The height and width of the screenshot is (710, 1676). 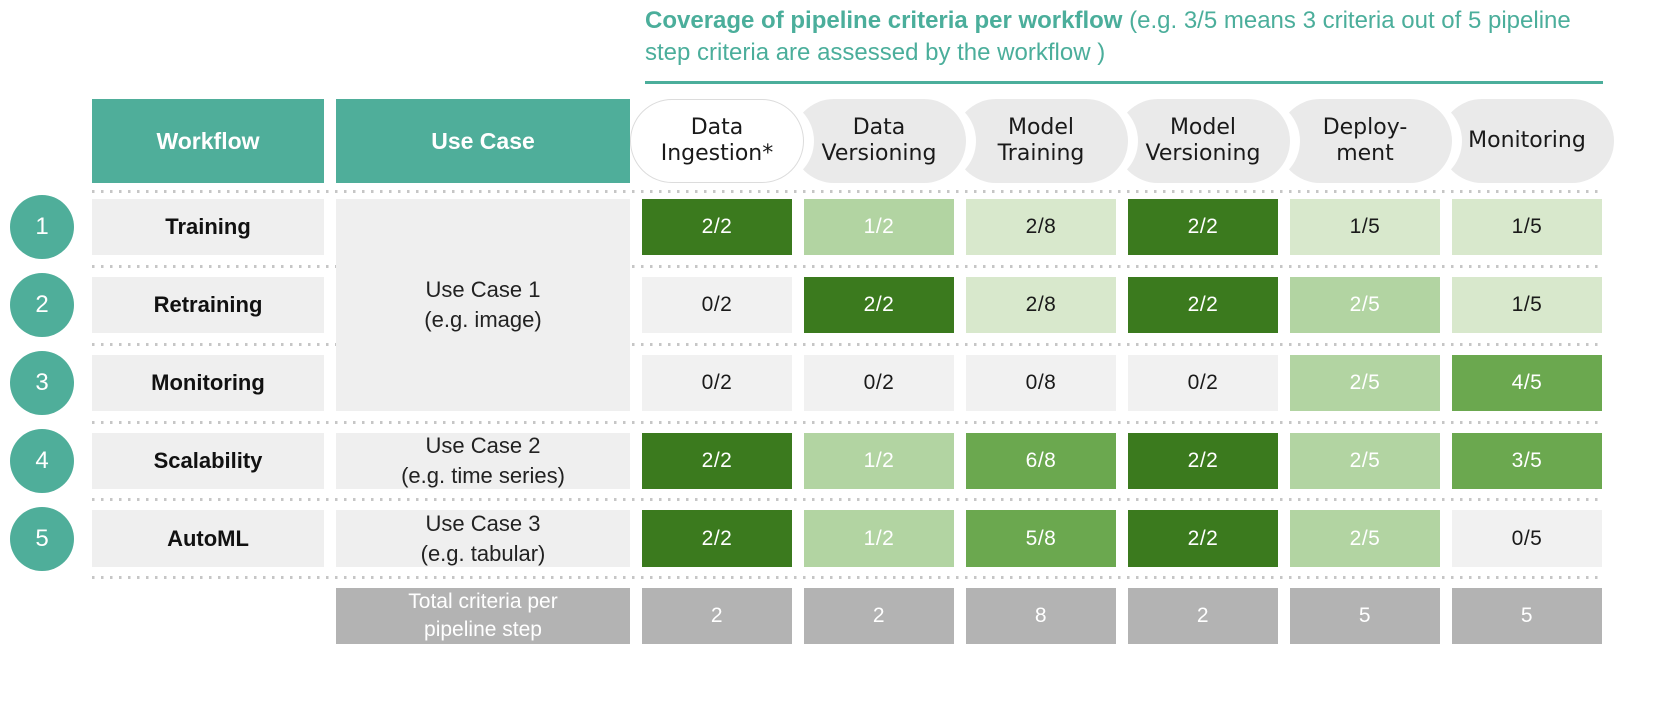 I want to click on workflow-training: Training, so click(x=208, y=227).